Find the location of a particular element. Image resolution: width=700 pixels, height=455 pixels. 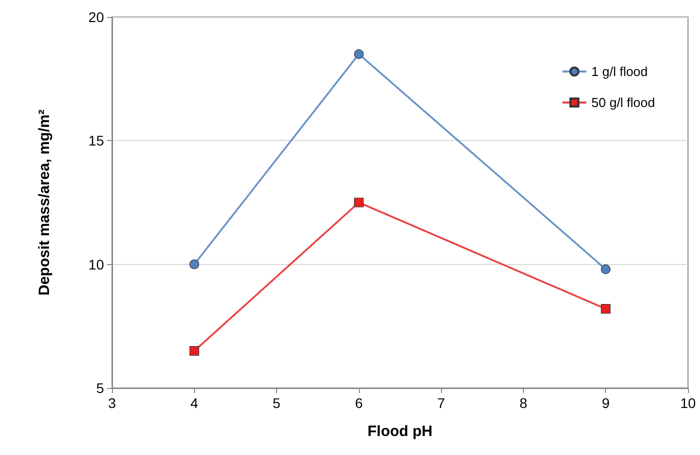

y-tick-label: 15 is located at coordinates (96, 140).